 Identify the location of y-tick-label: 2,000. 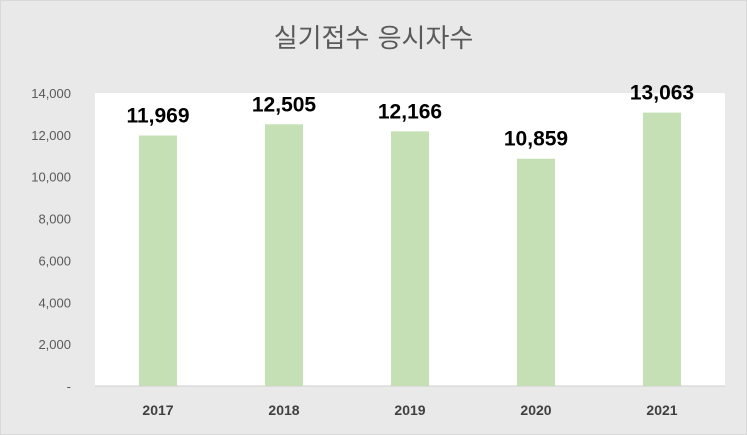
(54, 344).